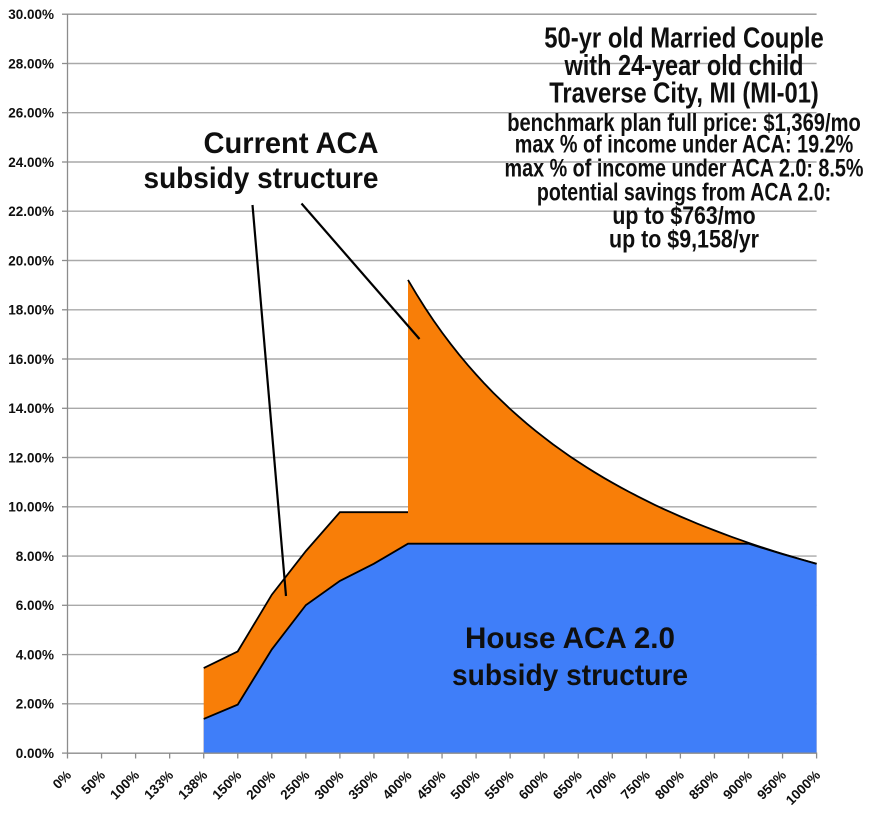 This screenshot has width=880, height=818. I want to click on svg-text: 16.00%, so click(31, 359).